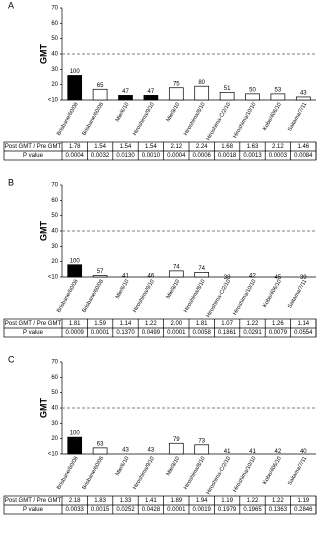 This screenshot has height=534, width=320. What do you see at coordinates (54, 393) in the screenshot?
I see `y-tick-label: 50` at bounding box center [54, 393].